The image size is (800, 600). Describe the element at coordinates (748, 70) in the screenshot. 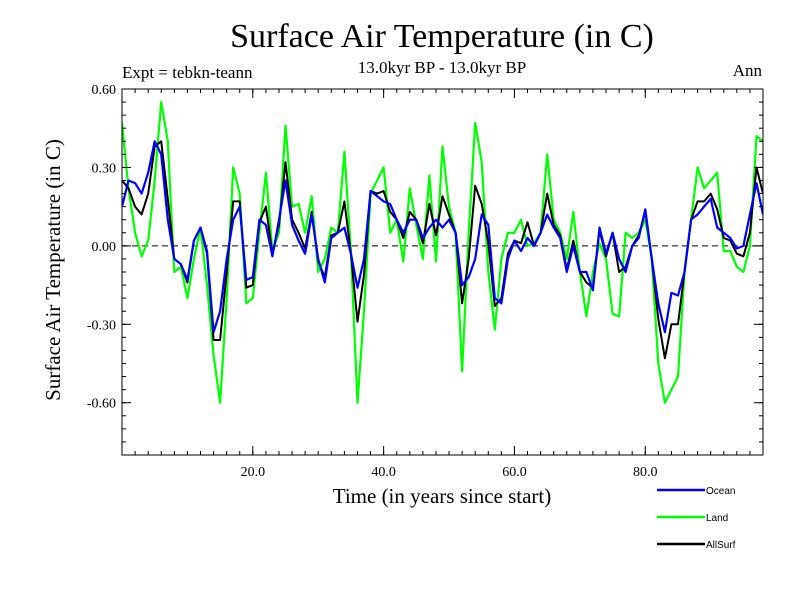

I see `season-label: Ann` at that location.